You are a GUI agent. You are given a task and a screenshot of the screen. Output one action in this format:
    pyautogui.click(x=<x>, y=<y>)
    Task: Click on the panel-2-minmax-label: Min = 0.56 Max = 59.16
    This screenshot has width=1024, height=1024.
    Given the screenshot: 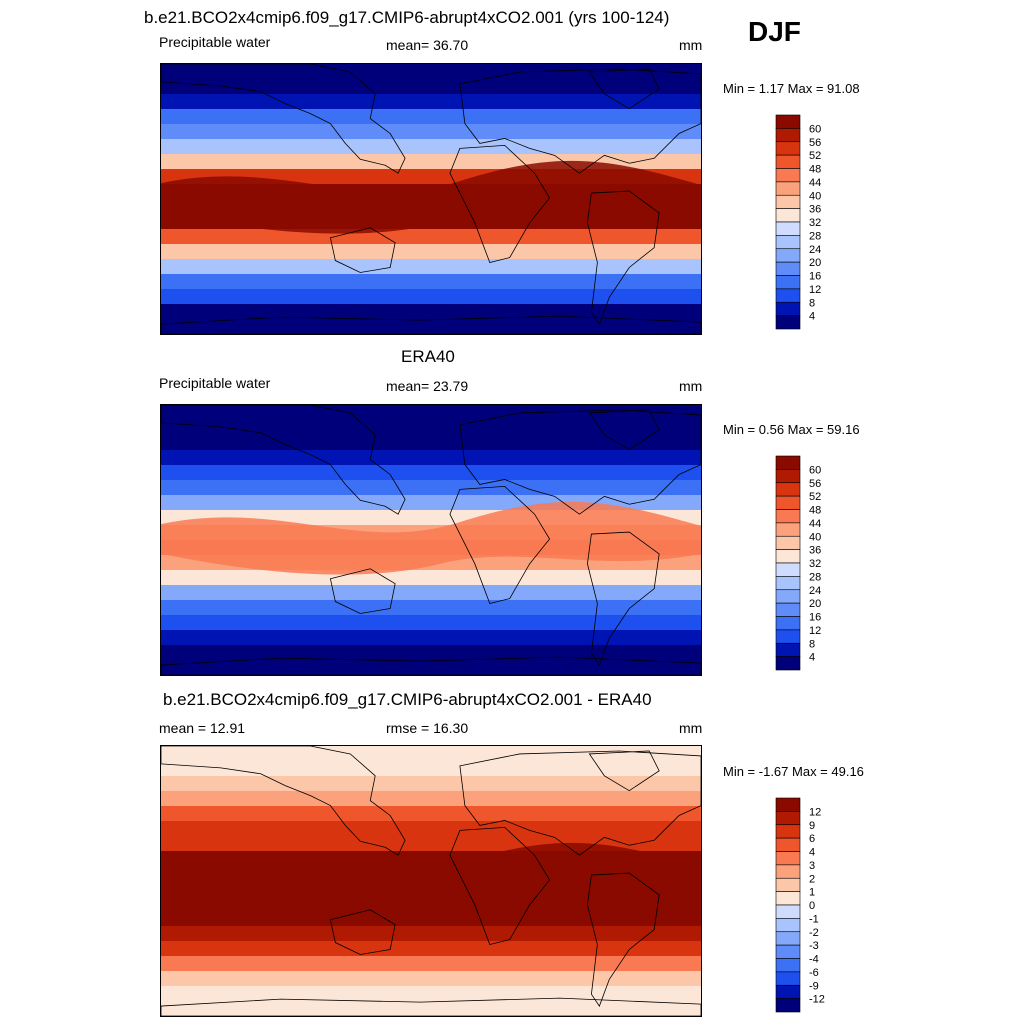 What is the action you would take?
    pyautogui.click(x=791, y=429)
    